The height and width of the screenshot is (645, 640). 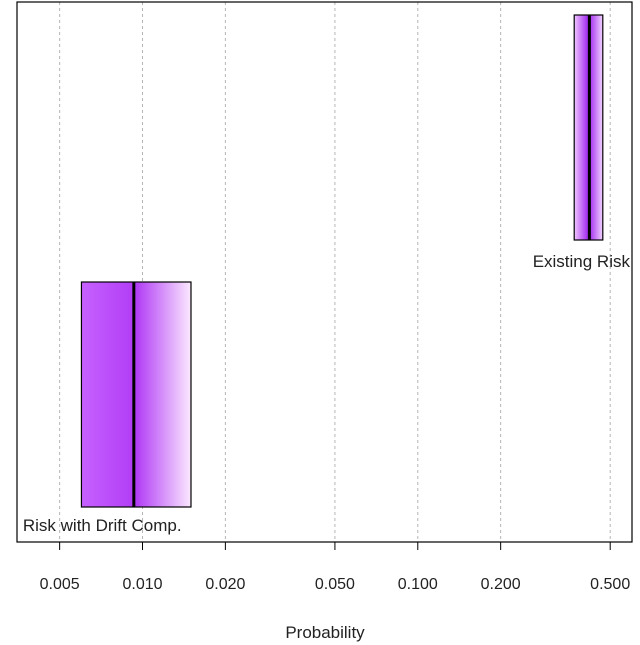 What do you see at coordinates (582, 261) in the screenshot?
I see `existing-risk-label: Existing Risk` at bounding box center [582, 261].